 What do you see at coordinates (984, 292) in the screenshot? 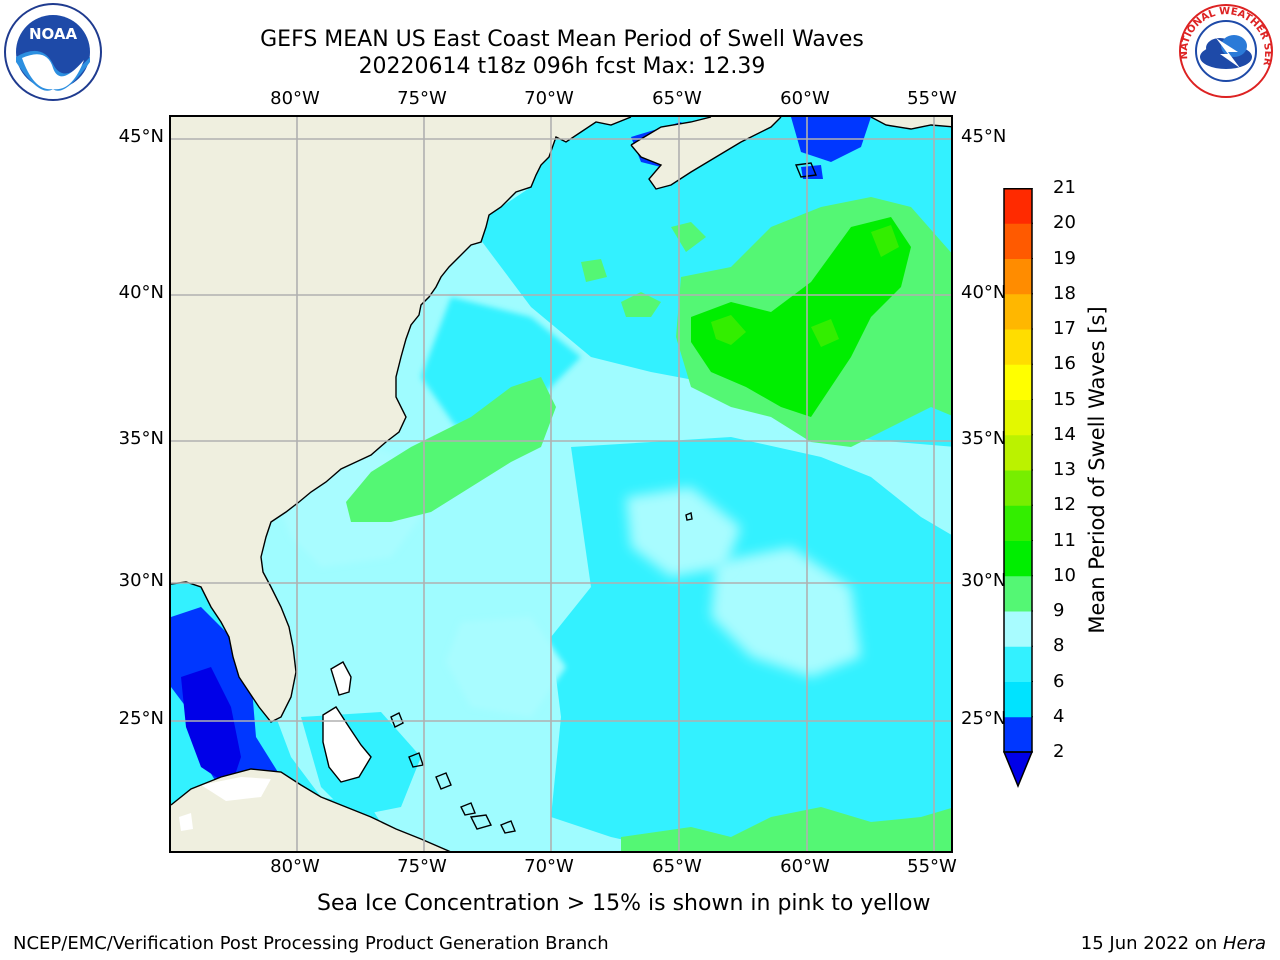
I see `lat-tick-label-right: 40°N` at bounding box center [984, 292].